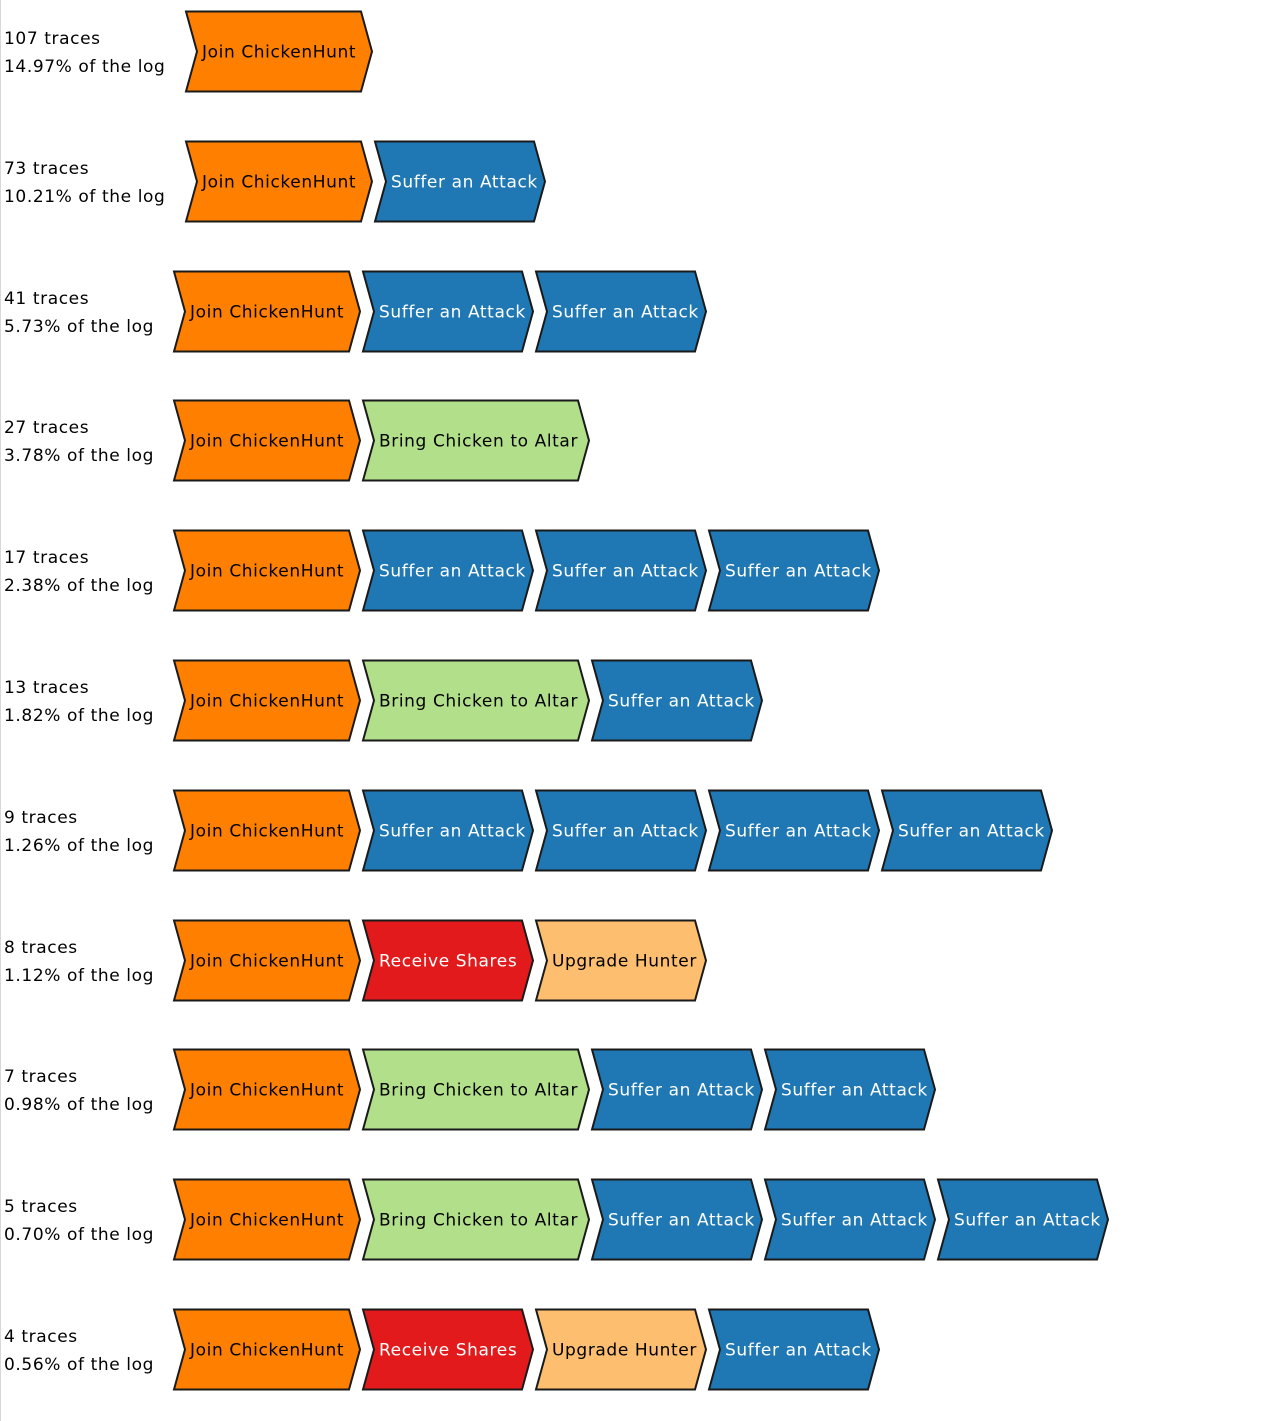 This screenshot has width=1281, height=1421. Describe the element at coordinates (79, 716) in the screenshot. I see `log-percentage: 1.82% of the log` at that location.